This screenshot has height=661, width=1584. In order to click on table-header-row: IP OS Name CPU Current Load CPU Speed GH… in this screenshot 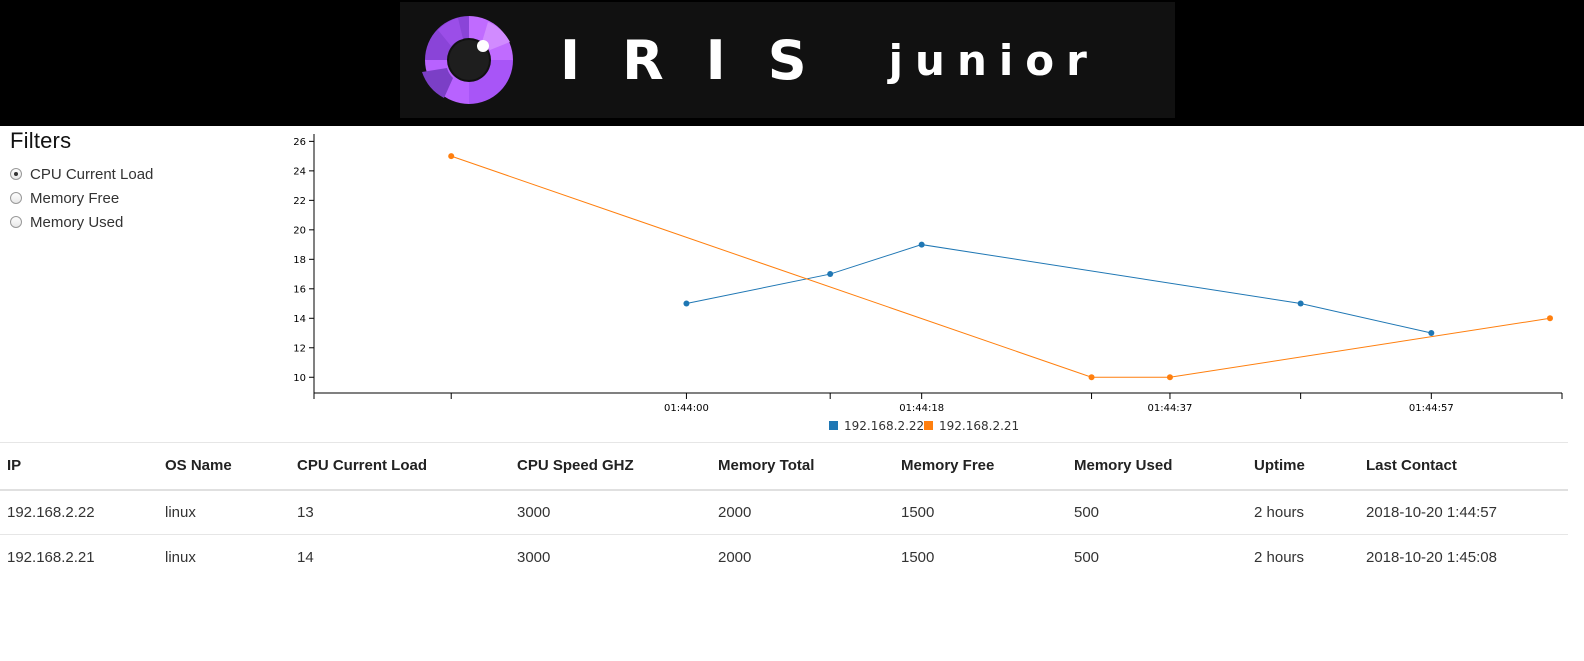, I will do `click(784, 466)`.